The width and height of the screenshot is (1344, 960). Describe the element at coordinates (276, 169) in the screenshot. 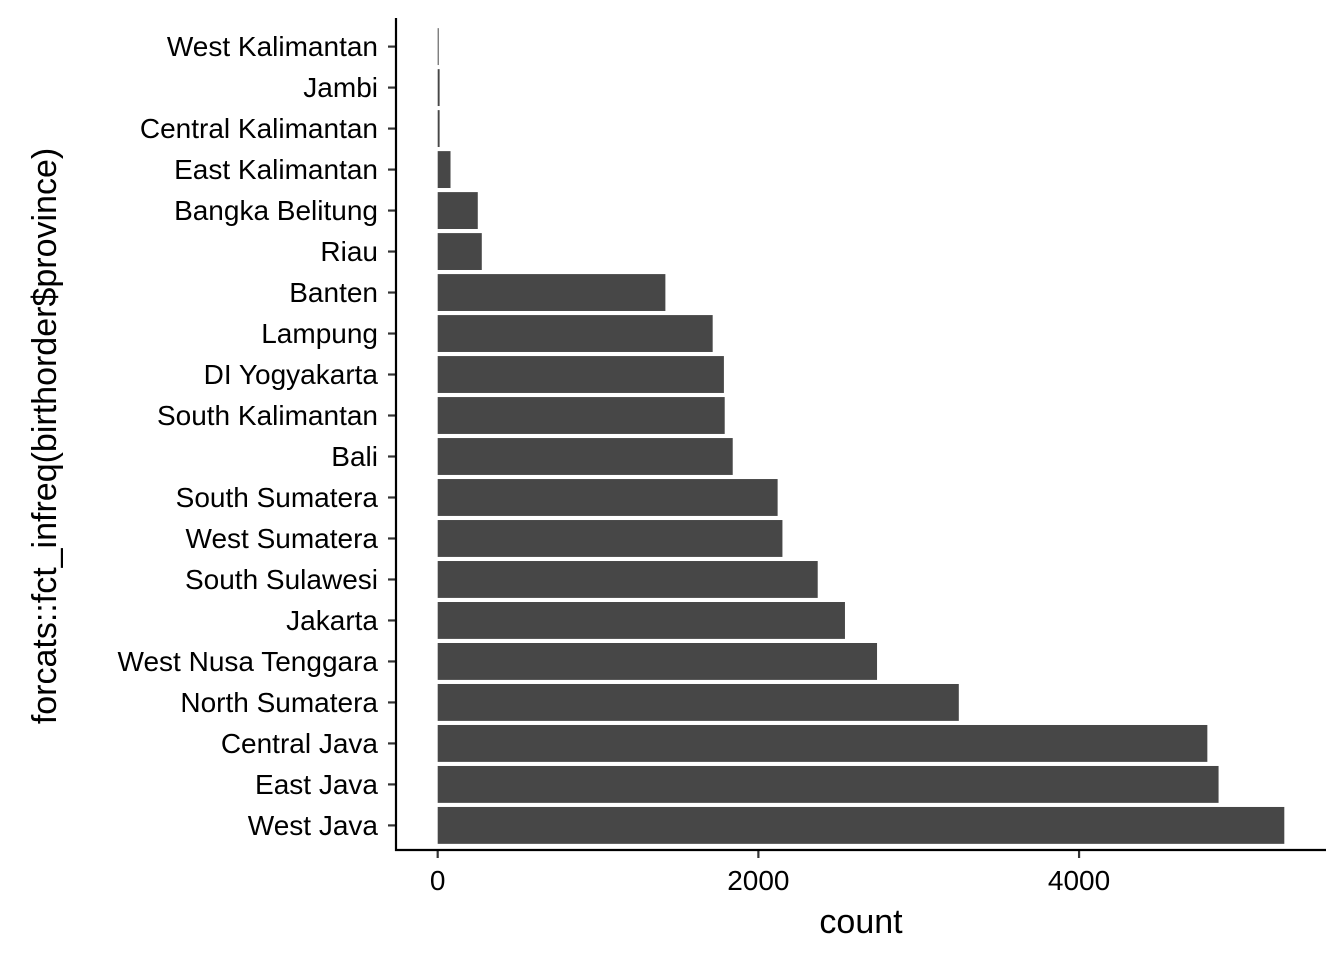

I see `y-tick-label: East Kalimantan` at that location.